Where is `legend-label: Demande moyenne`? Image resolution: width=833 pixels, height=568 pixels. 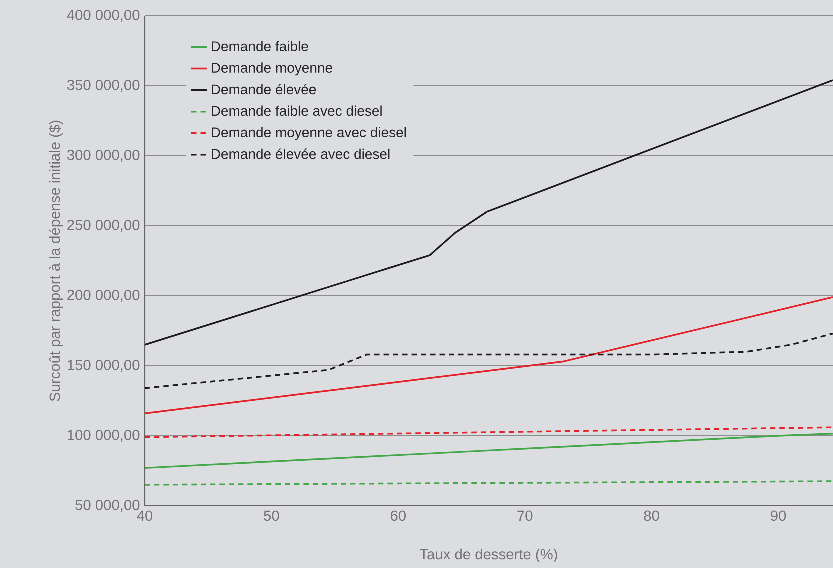 legend-label: Demande moyenne is located at coordinates (272, 69).